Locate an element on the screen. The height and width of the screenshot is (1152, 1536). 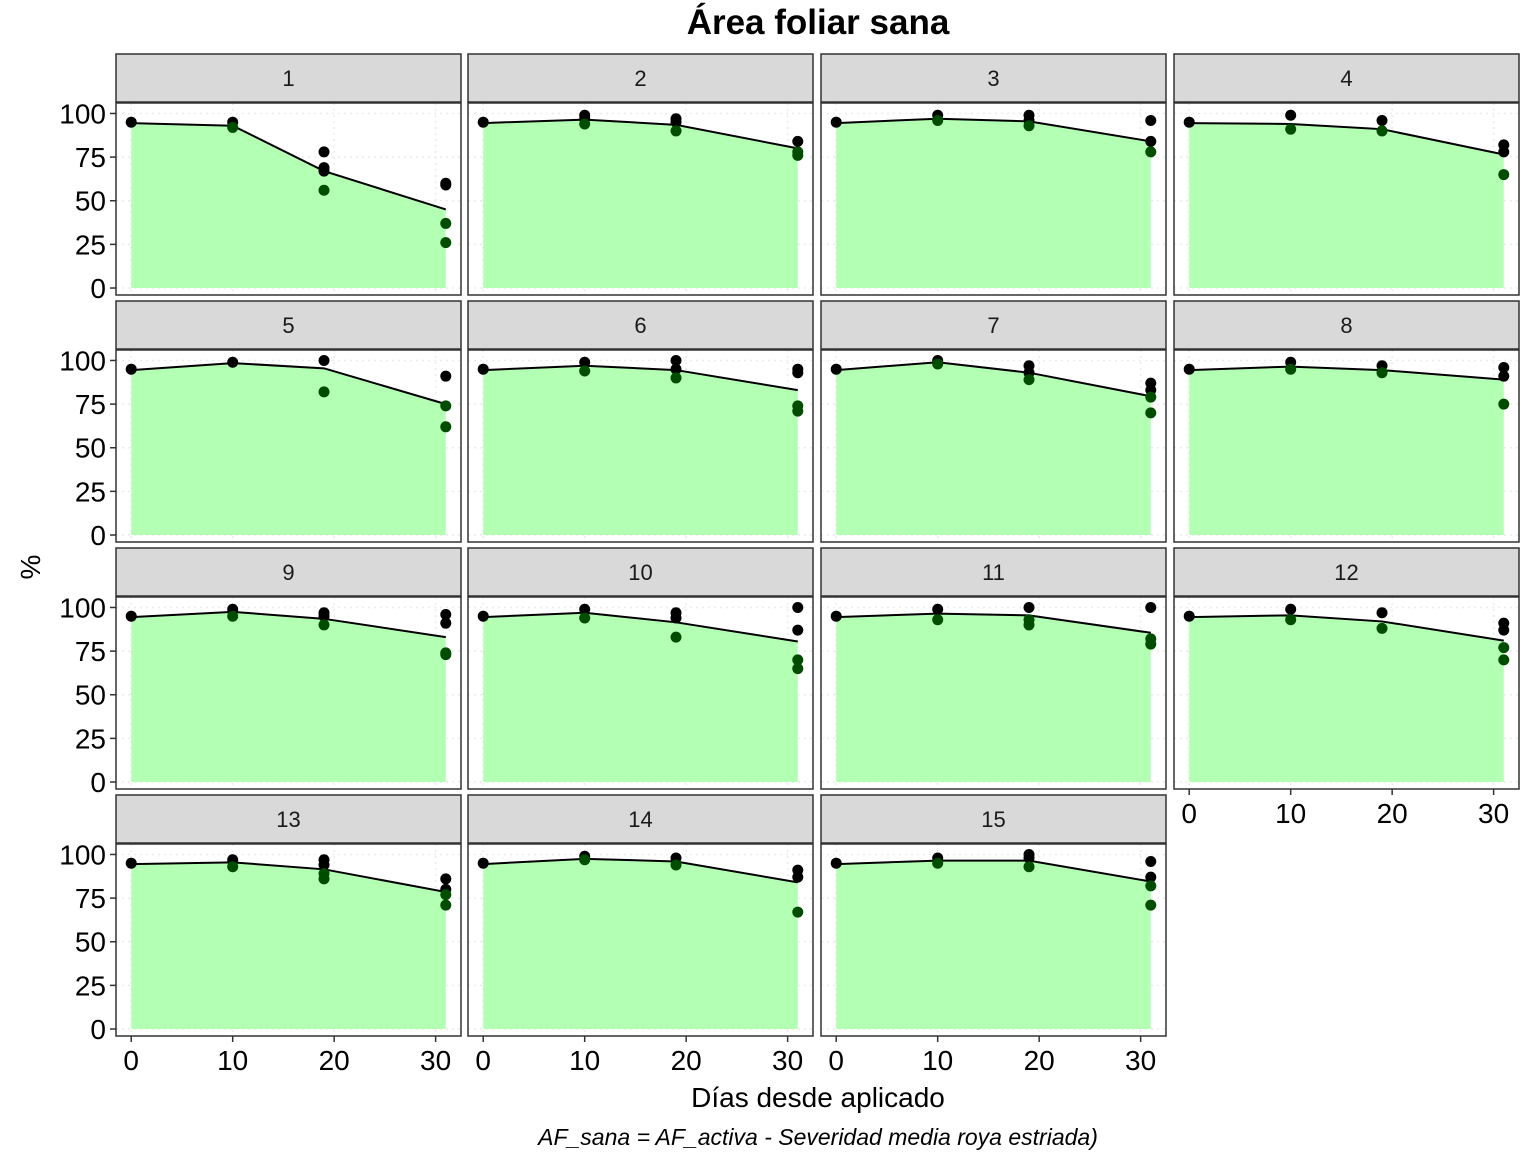
facet-strip-label: 6 is located at coordinates (640, 325).